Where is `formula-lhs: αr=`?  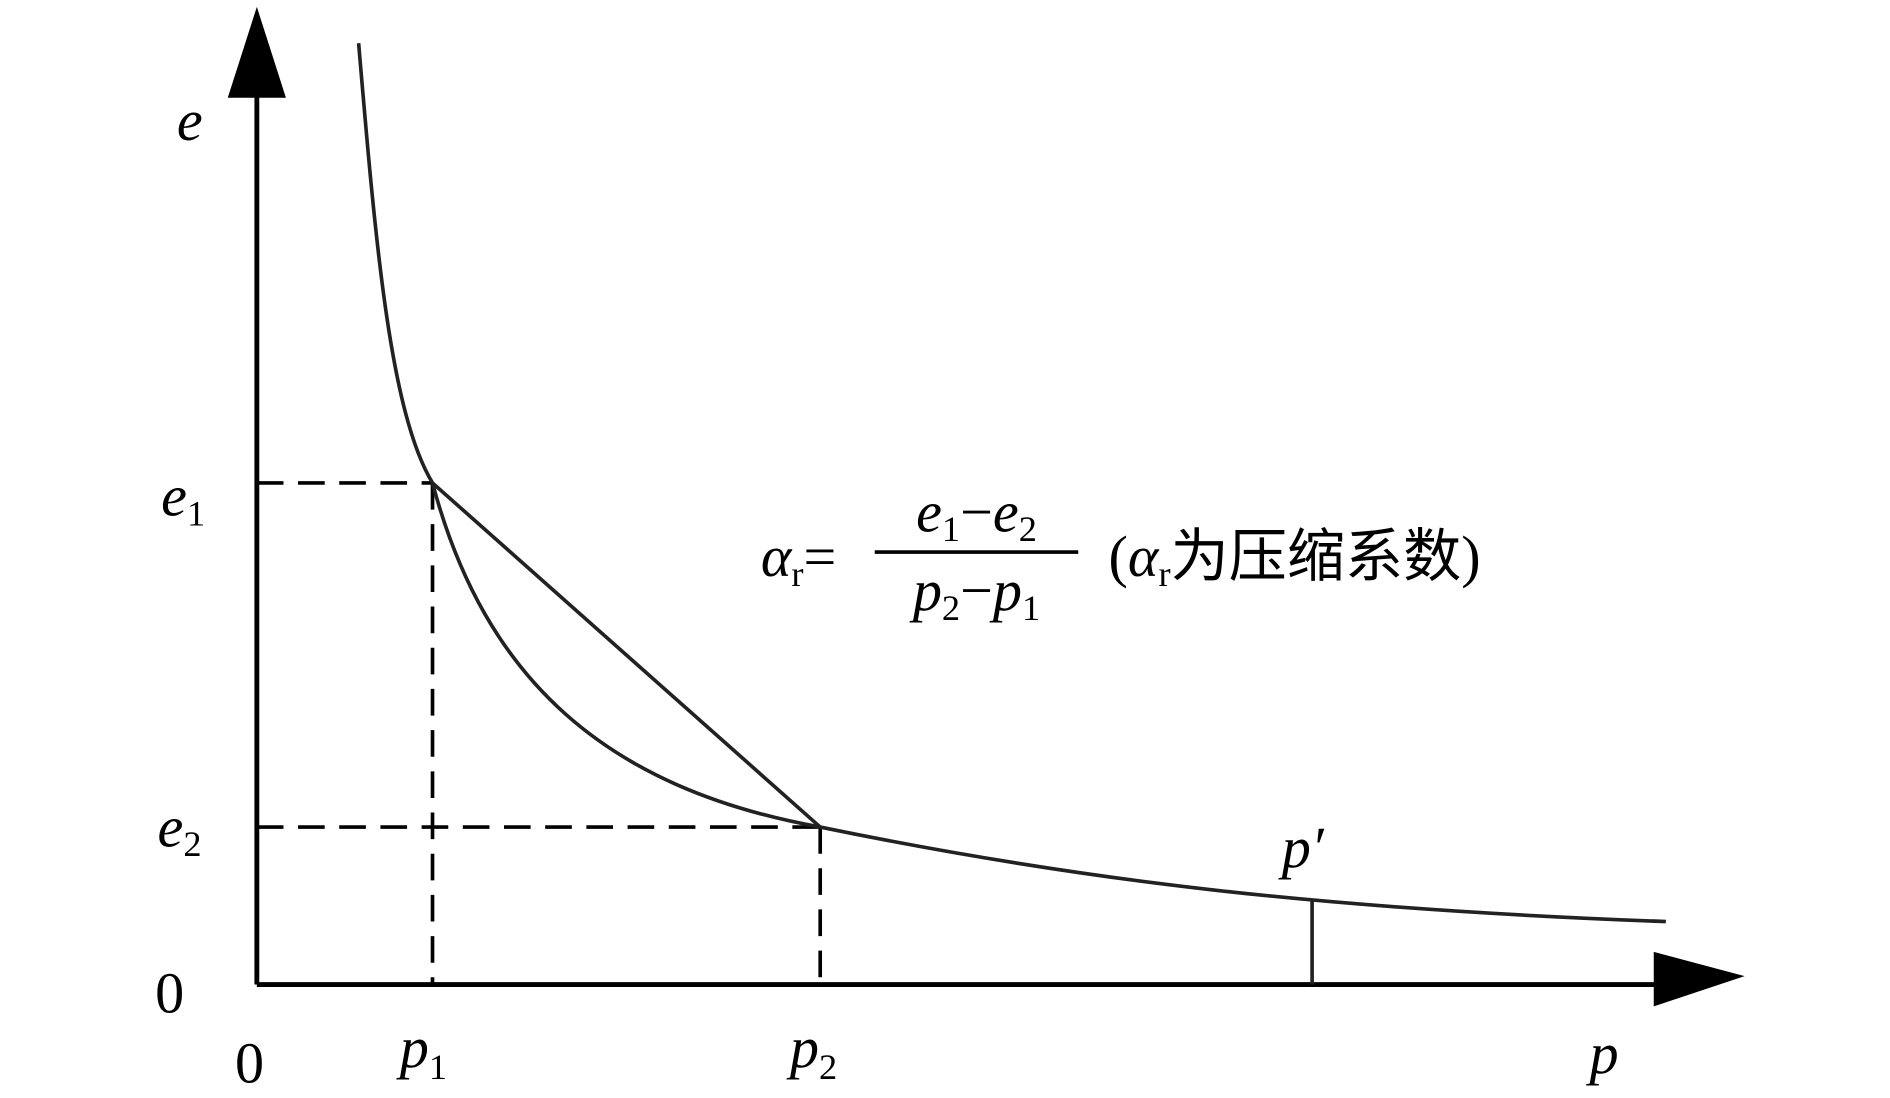
formula-lhs: αr= is located at coordinates (798, 559).